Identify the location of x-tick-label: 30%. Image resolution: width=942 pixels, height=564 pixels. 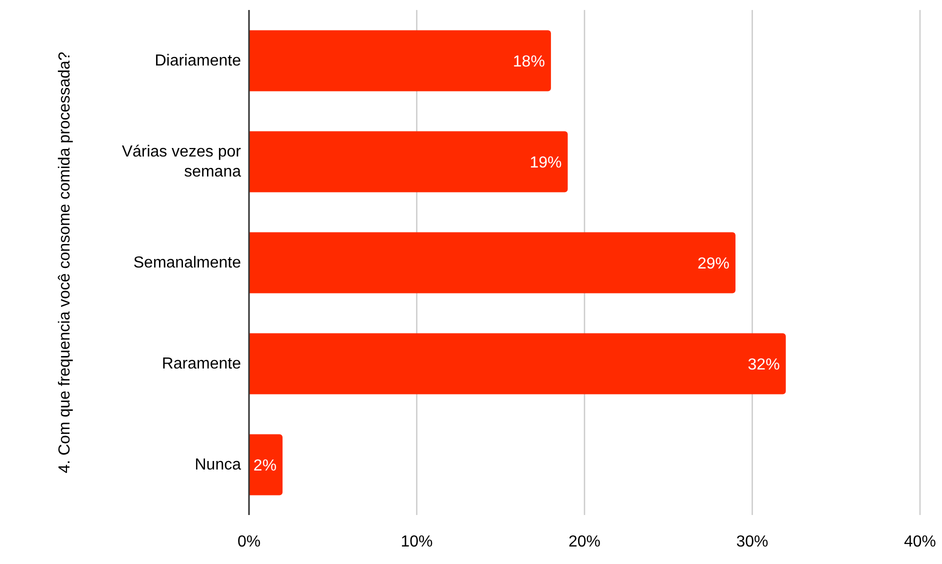
(752, 541).